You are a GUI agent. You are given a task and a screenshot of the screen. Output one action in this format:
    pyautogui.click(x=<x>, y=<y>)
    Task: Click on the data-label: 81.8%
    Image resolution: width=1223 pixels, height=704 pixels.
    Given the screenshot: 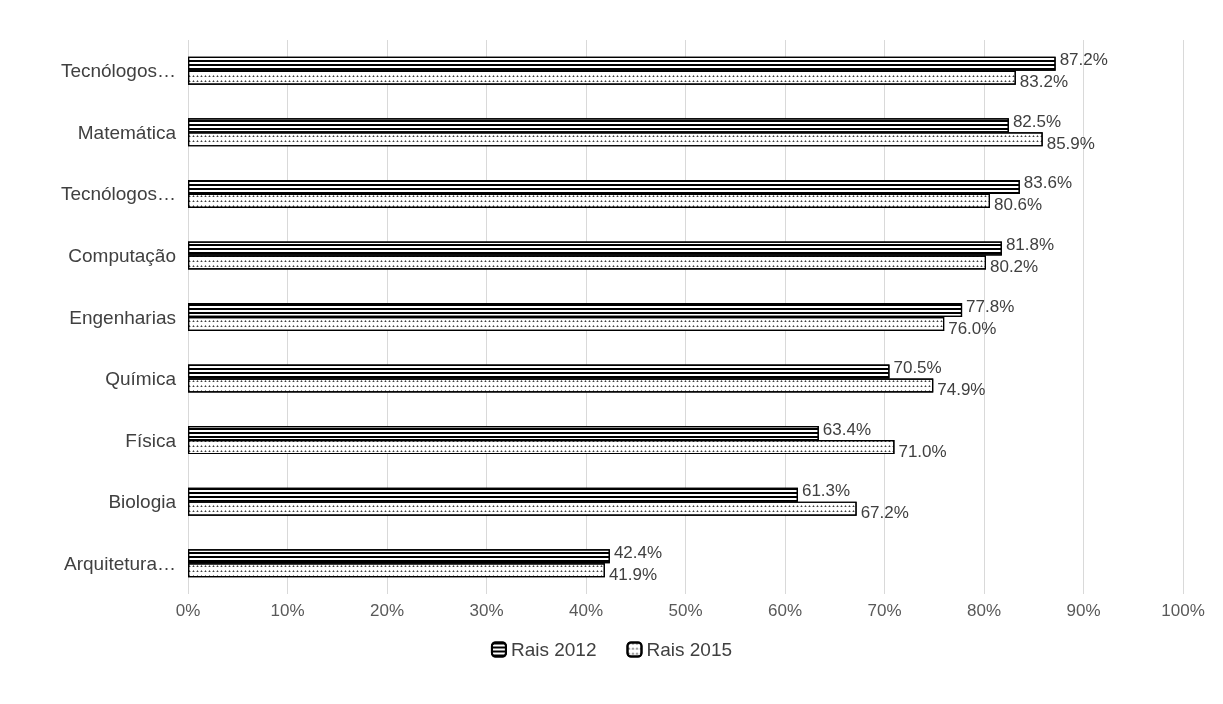 What is the action you would take?
    pyautogui.click(x=1030, y=244)
    